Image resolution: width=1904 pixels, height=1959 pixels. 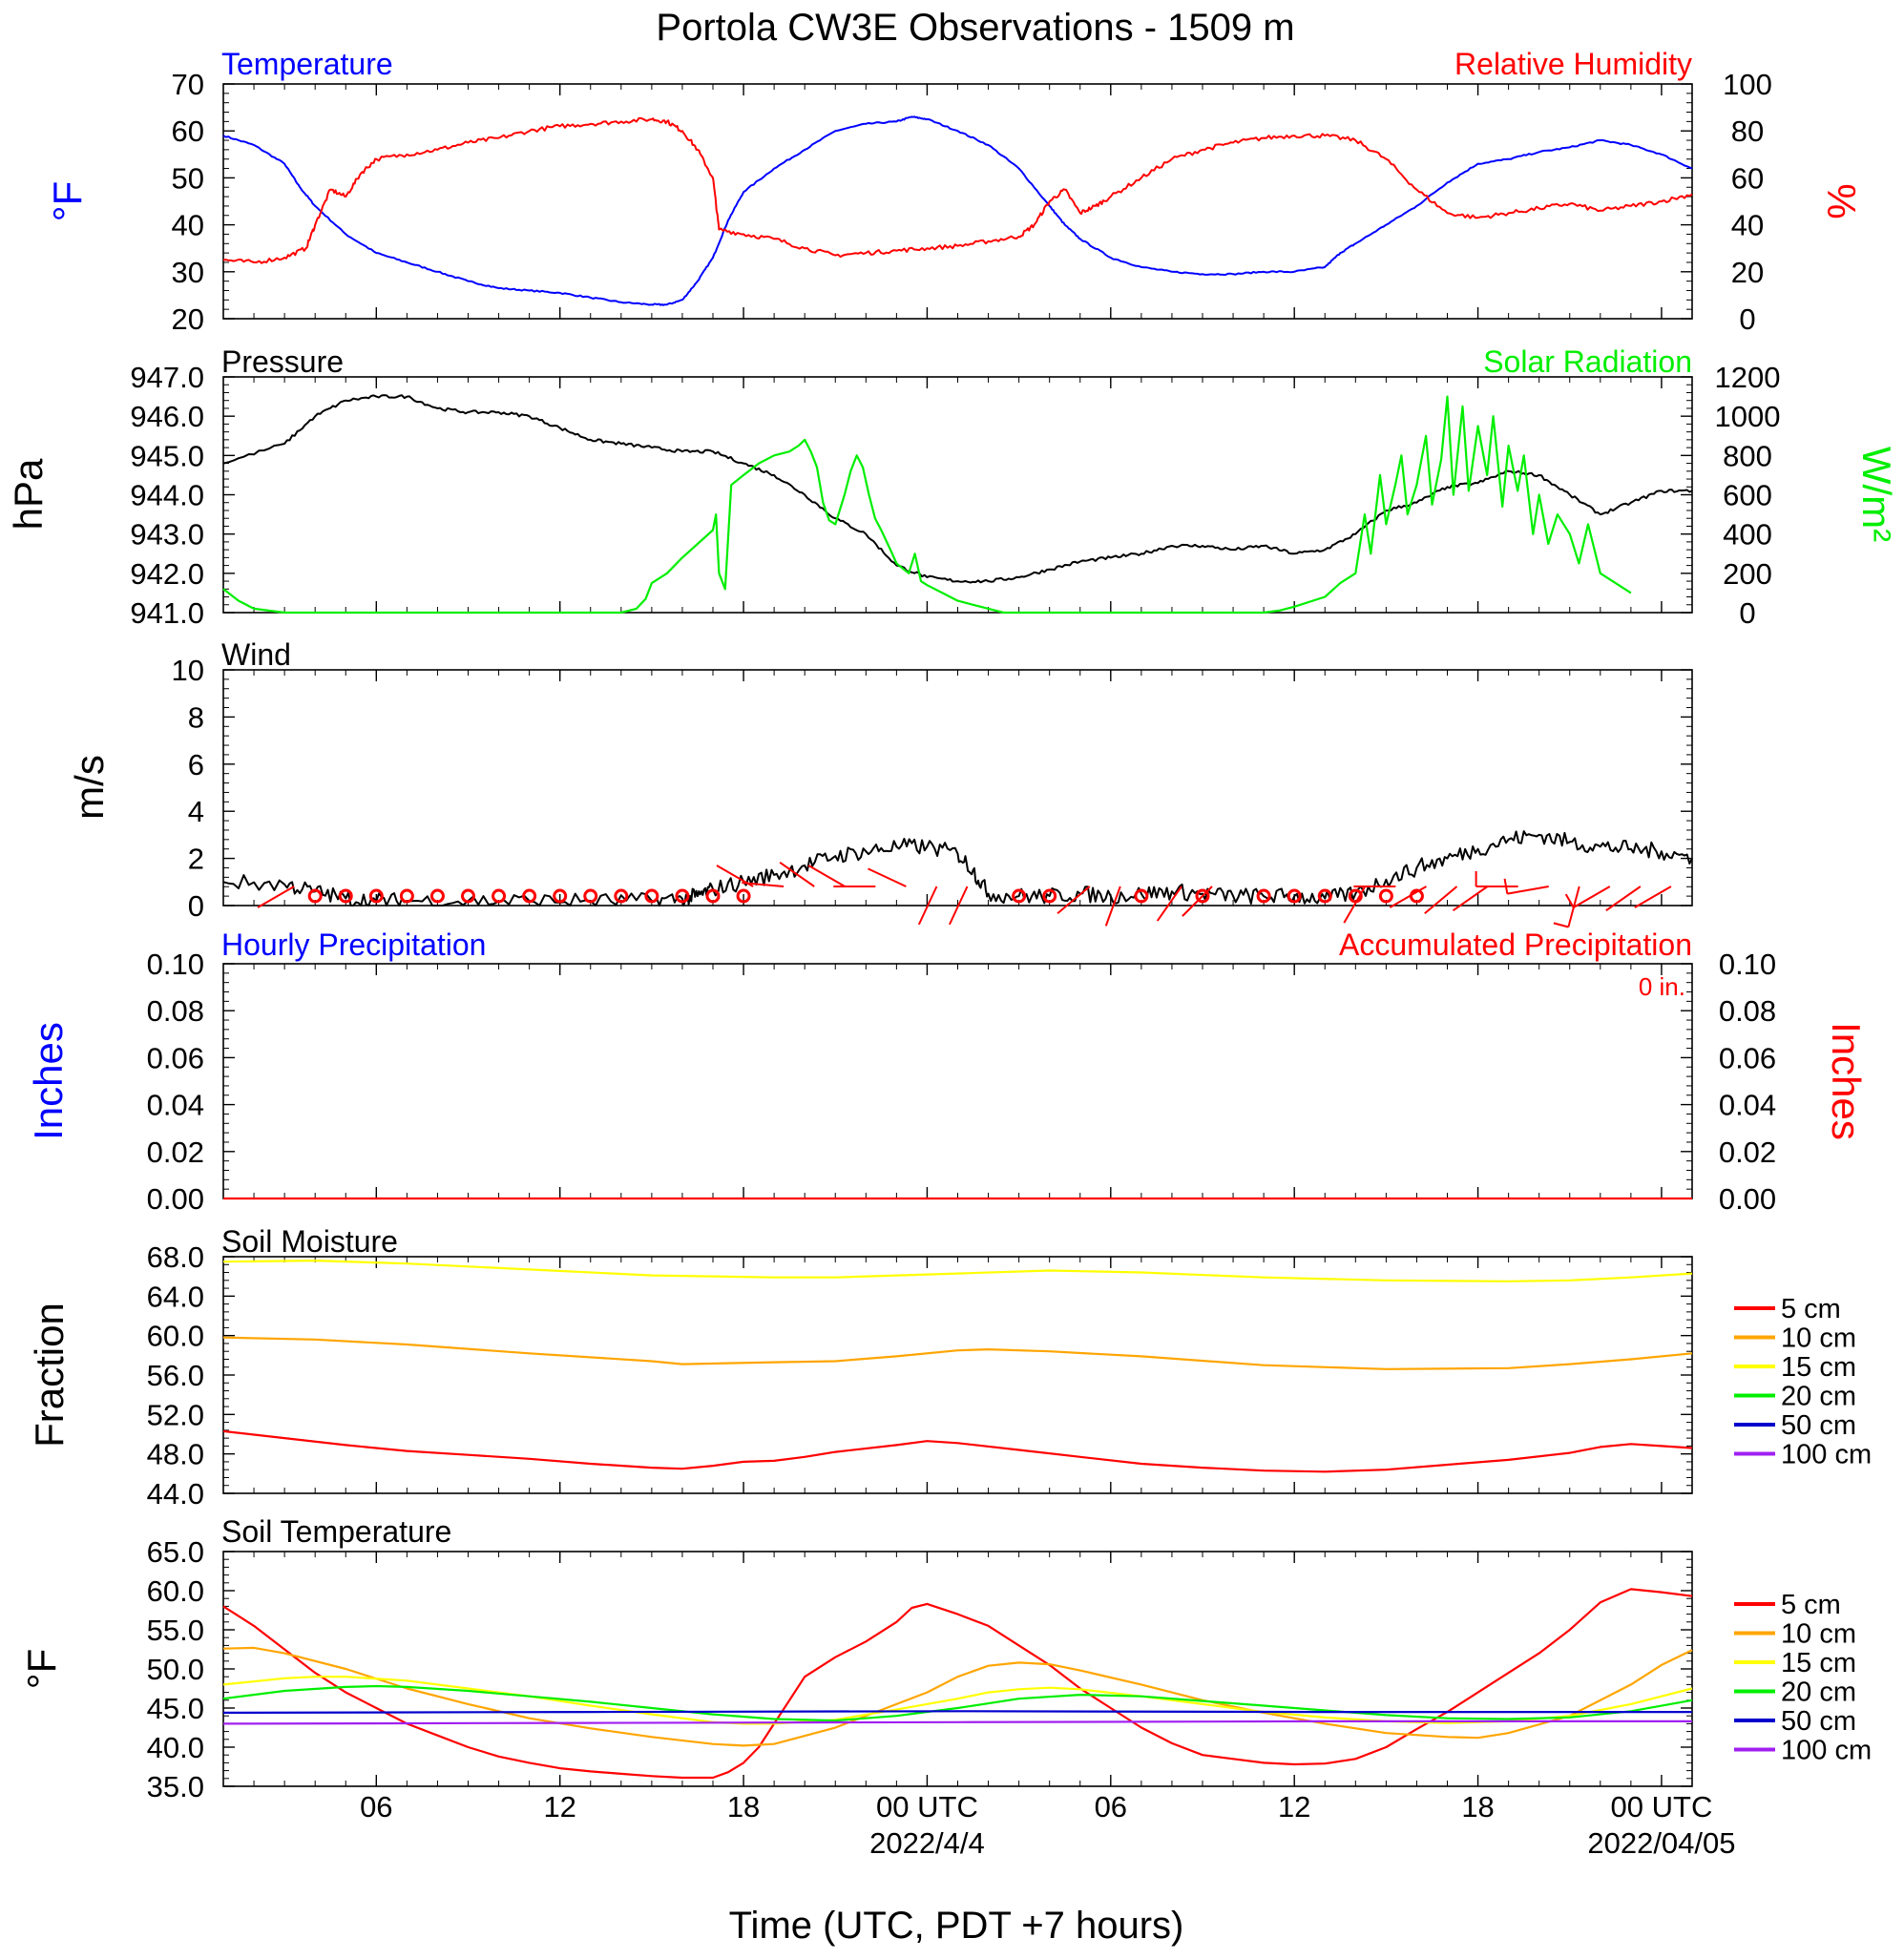 What do you see at coordinates (175, 1631) in the screenshot?
I see `y-tick-label: 55.0` at bounding box center [175, 1631].